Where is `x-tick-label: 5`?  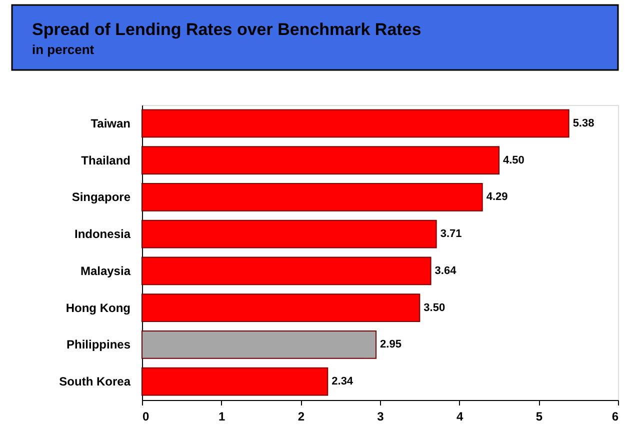 x-tick-label: 5 is located at coordinates (539, 417).